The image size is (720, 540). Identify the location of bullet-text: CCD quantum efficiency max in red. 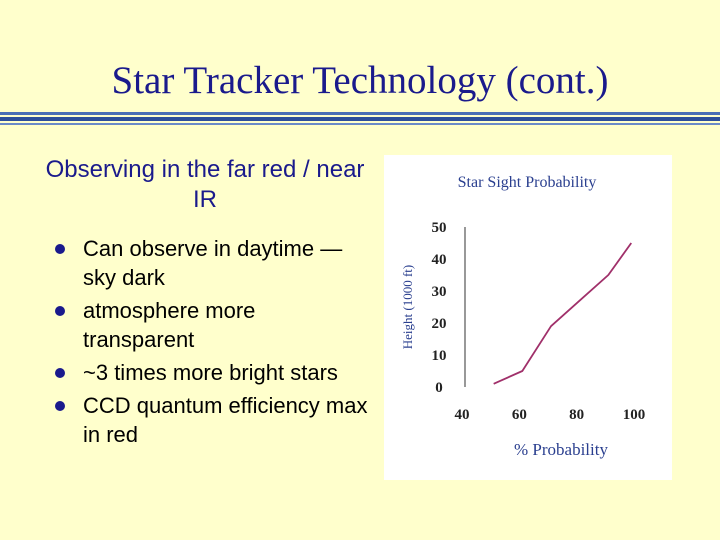
(225, 420).